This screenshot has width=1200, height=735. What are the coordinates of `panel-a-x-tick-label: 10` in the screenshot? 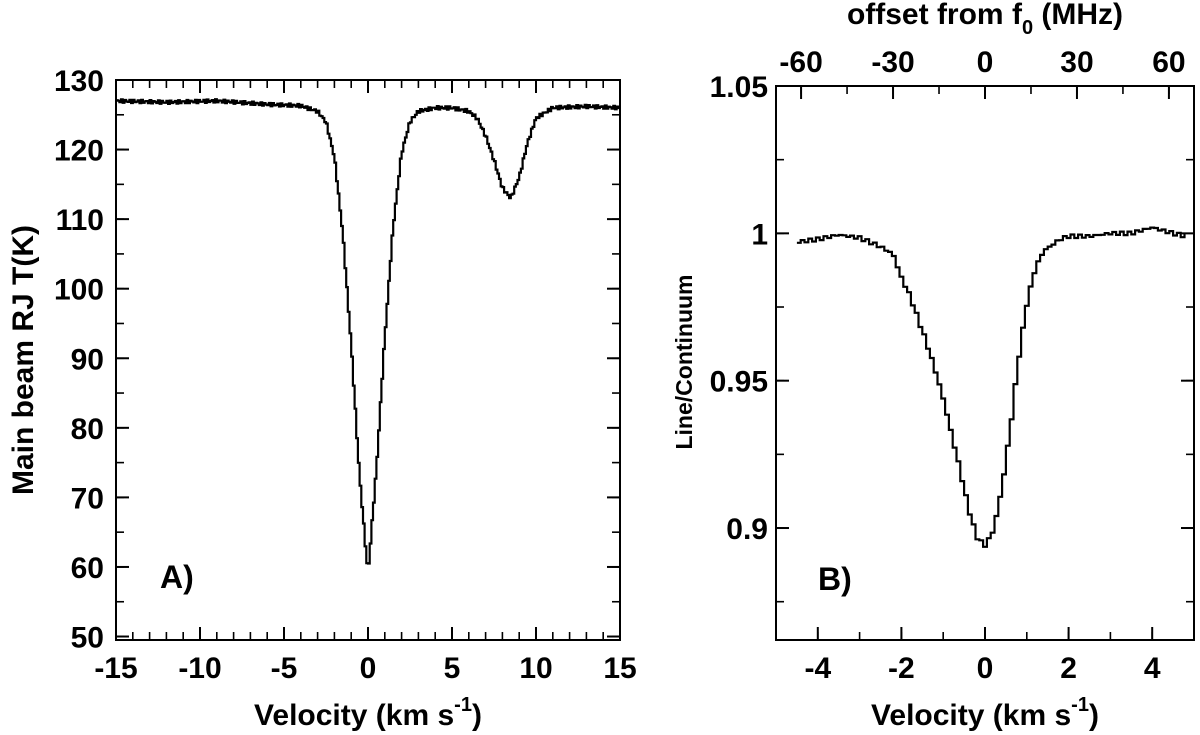 It's located at (535, 668).